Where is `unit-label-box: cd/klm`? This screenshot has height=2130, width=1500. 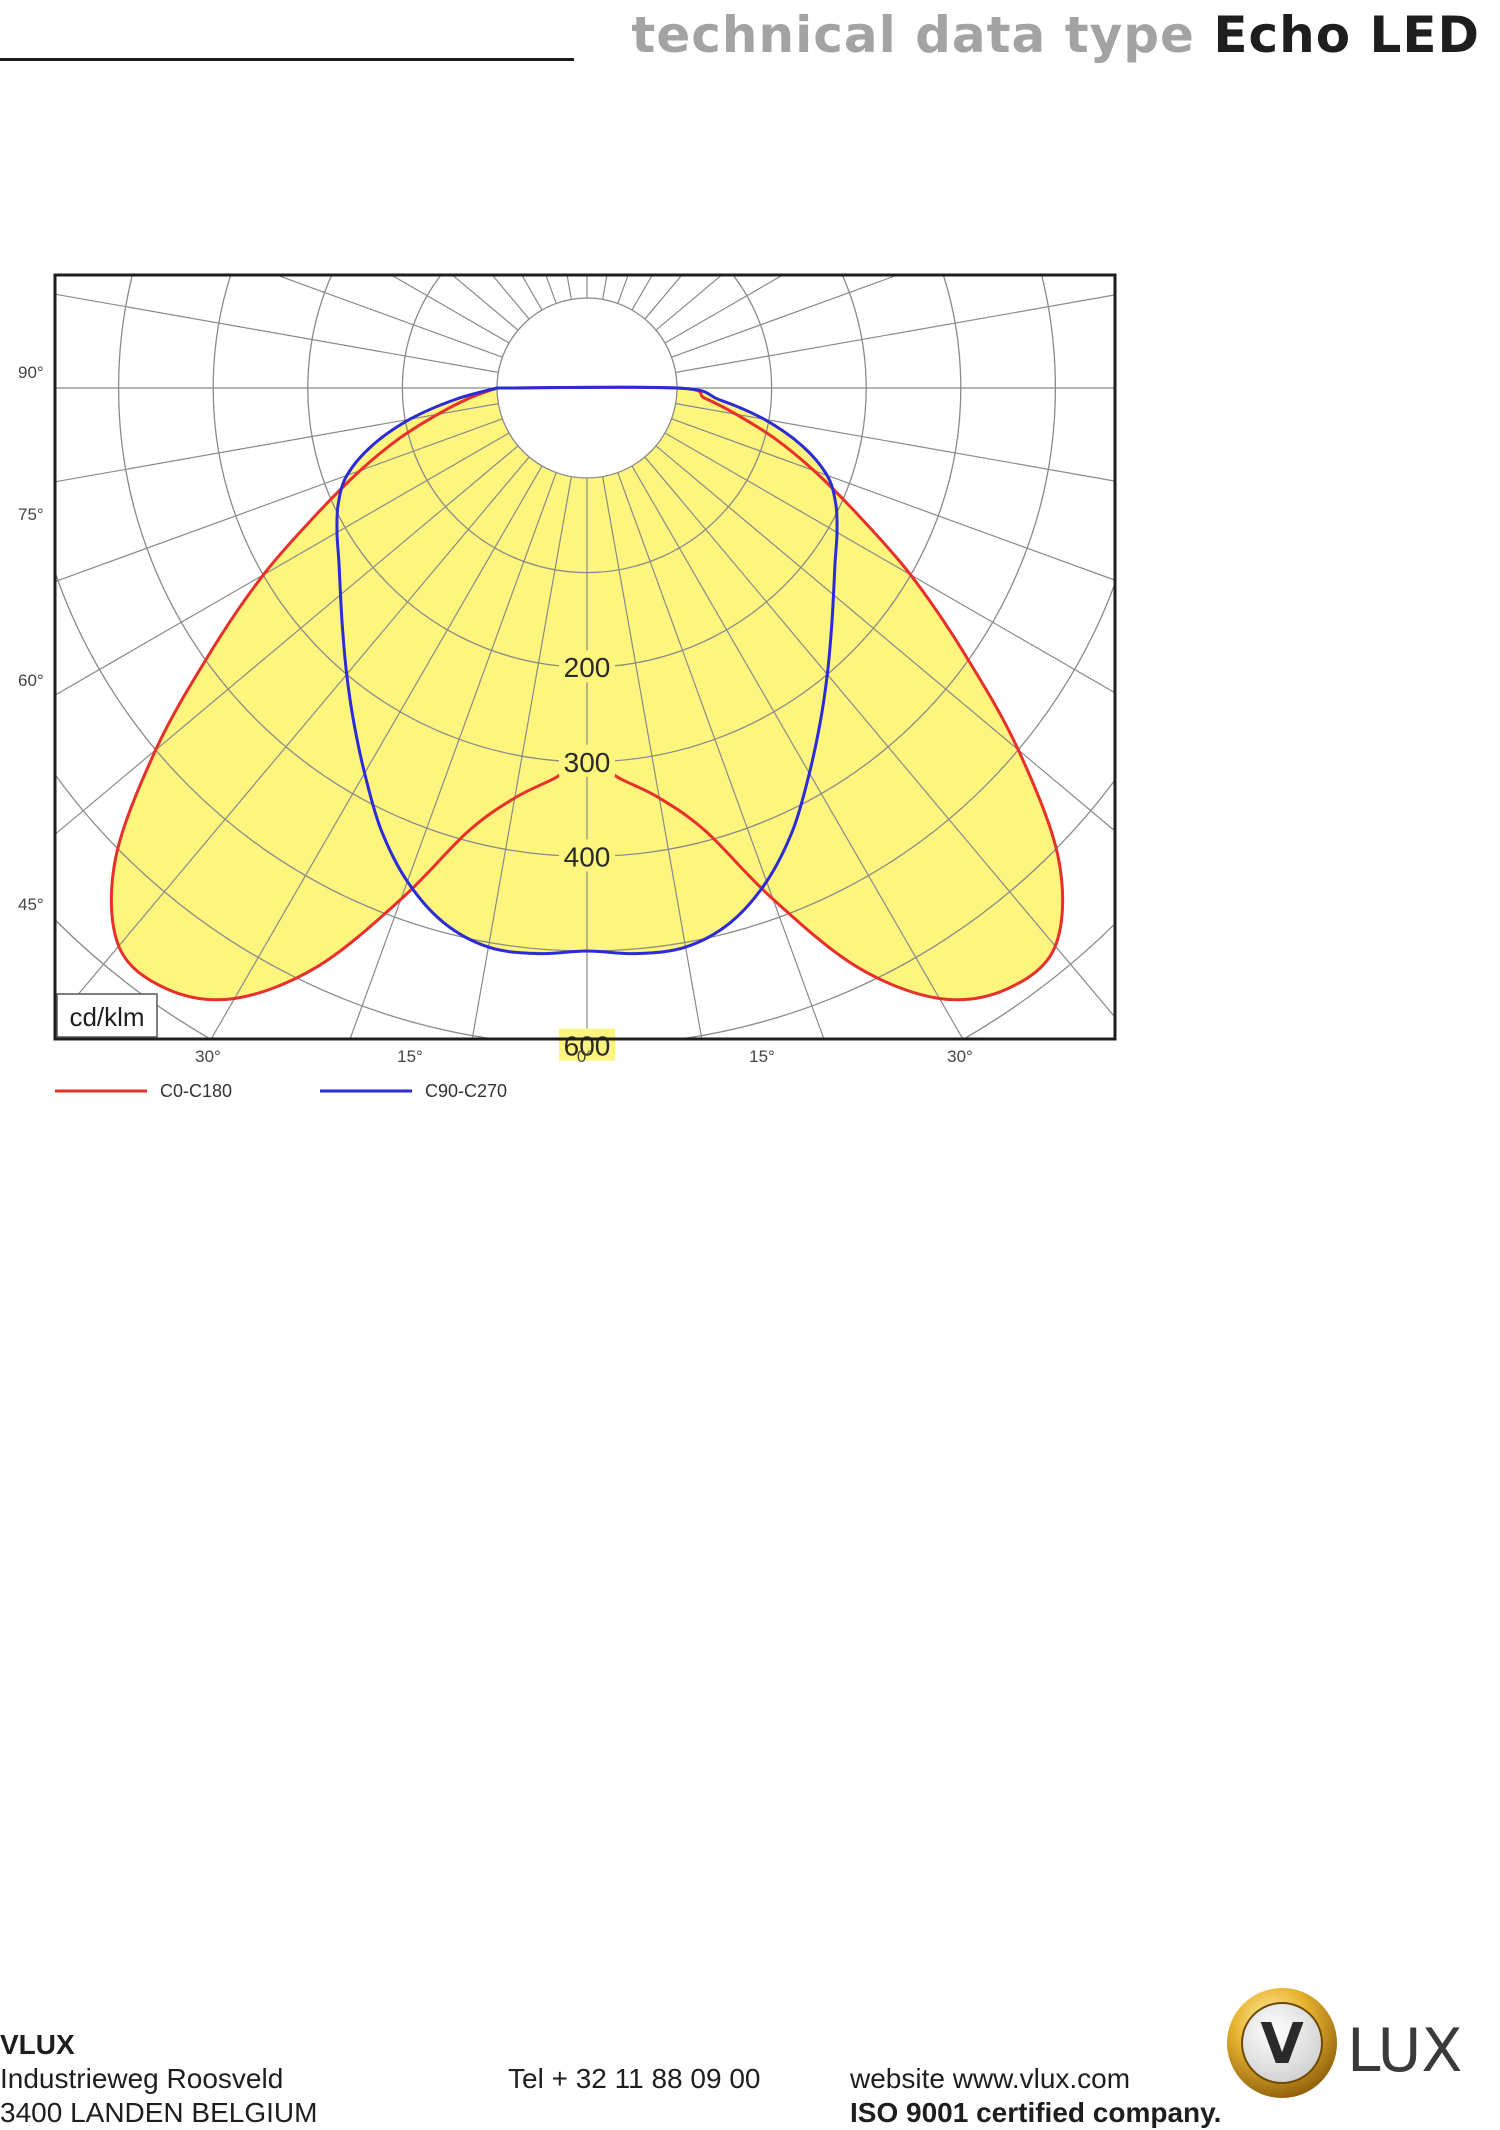 unit-label-box: cd/klm is located at coordinates (107, 1015).